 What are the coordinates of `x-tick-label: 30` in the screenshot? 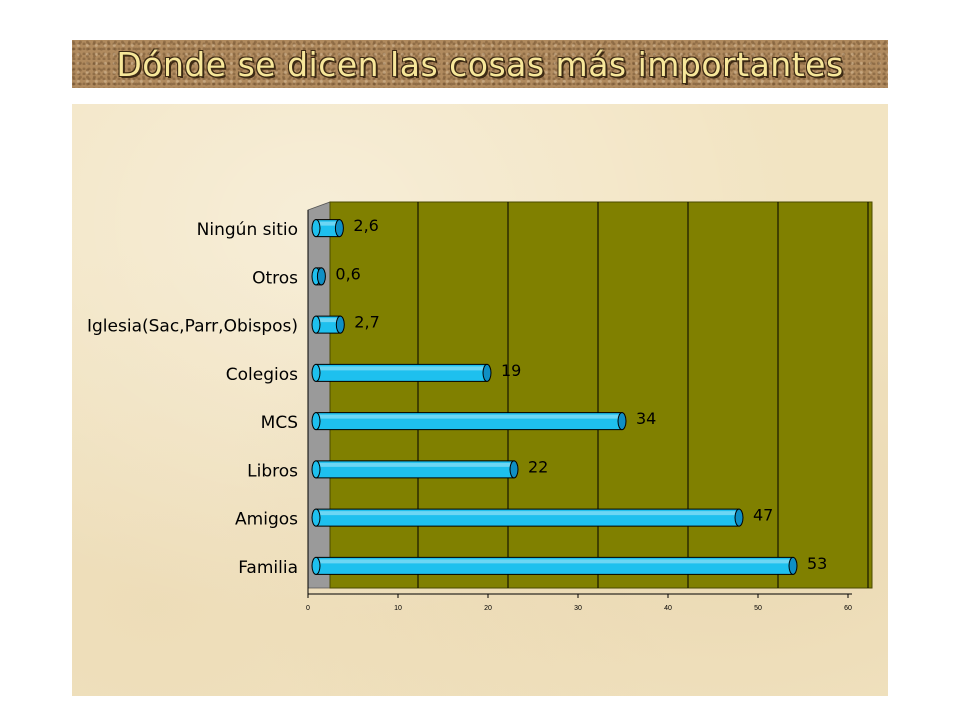 It's located at (578, 608).